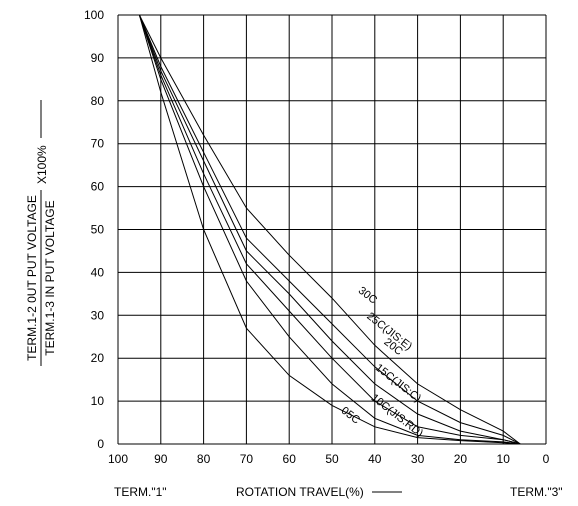 This screenshot has width=578, height=506. Describe the element at coordinates (100, 444) in the screenshot. I see `y-tick-label: 0` at that location.